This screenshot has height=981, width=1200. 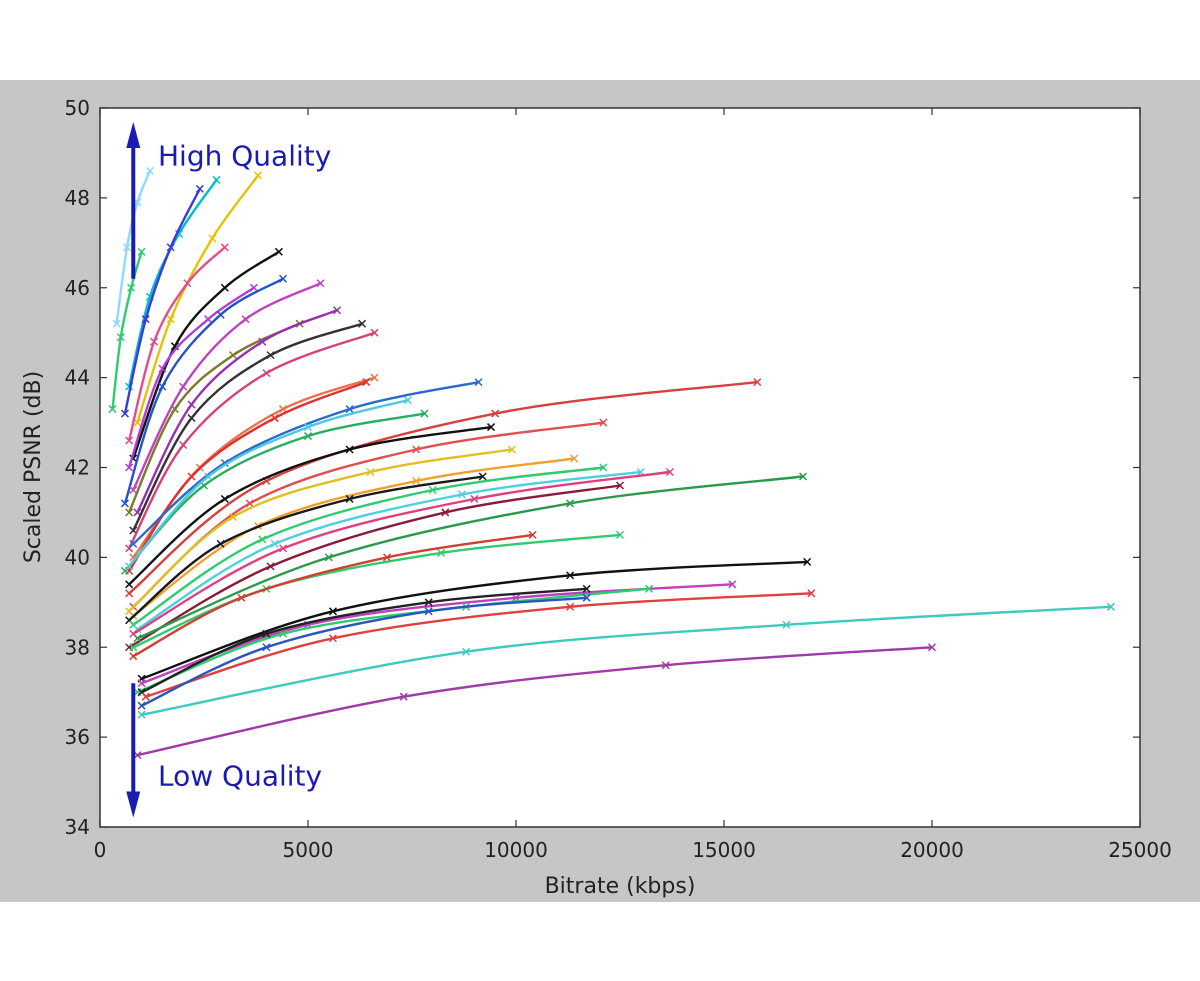 I want to click on annotation-layer: High Quality Low Quality, so click(x=228, y=469).